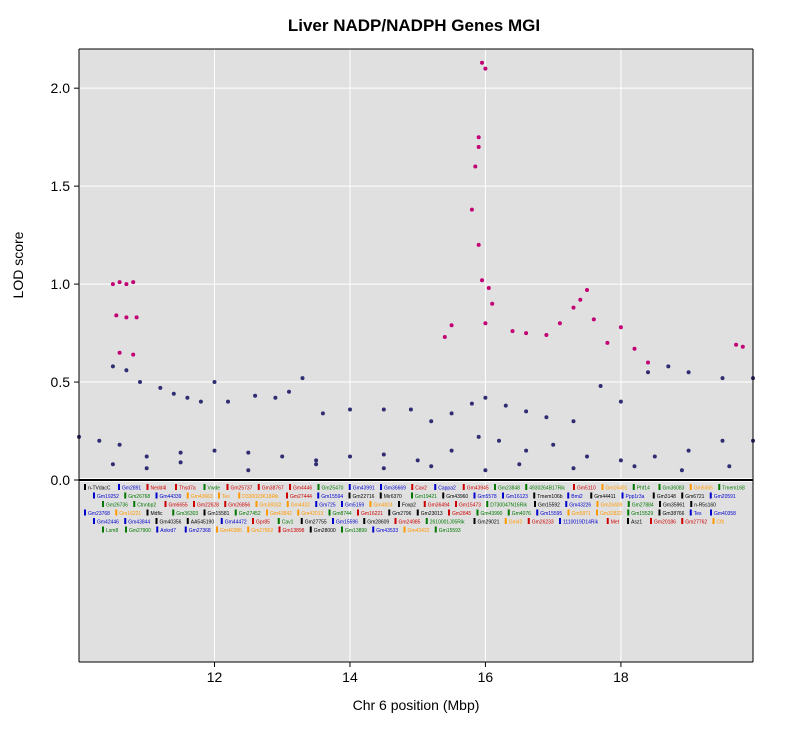  I want to click on gene-label: 1110019D14Rik, so click(581, 523).